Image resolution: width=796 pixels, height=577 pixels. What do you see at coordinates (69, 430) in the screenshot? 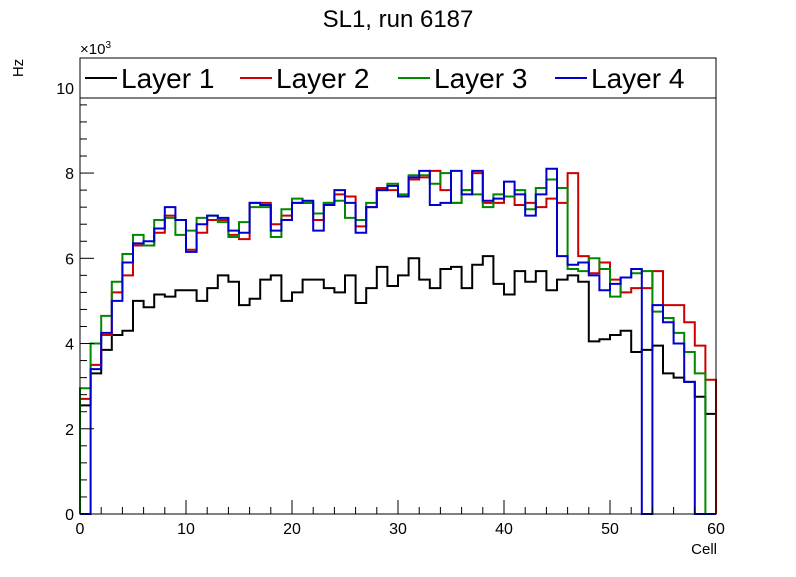
I see `y-tick-label: 2` at bounding box center [69, 430].